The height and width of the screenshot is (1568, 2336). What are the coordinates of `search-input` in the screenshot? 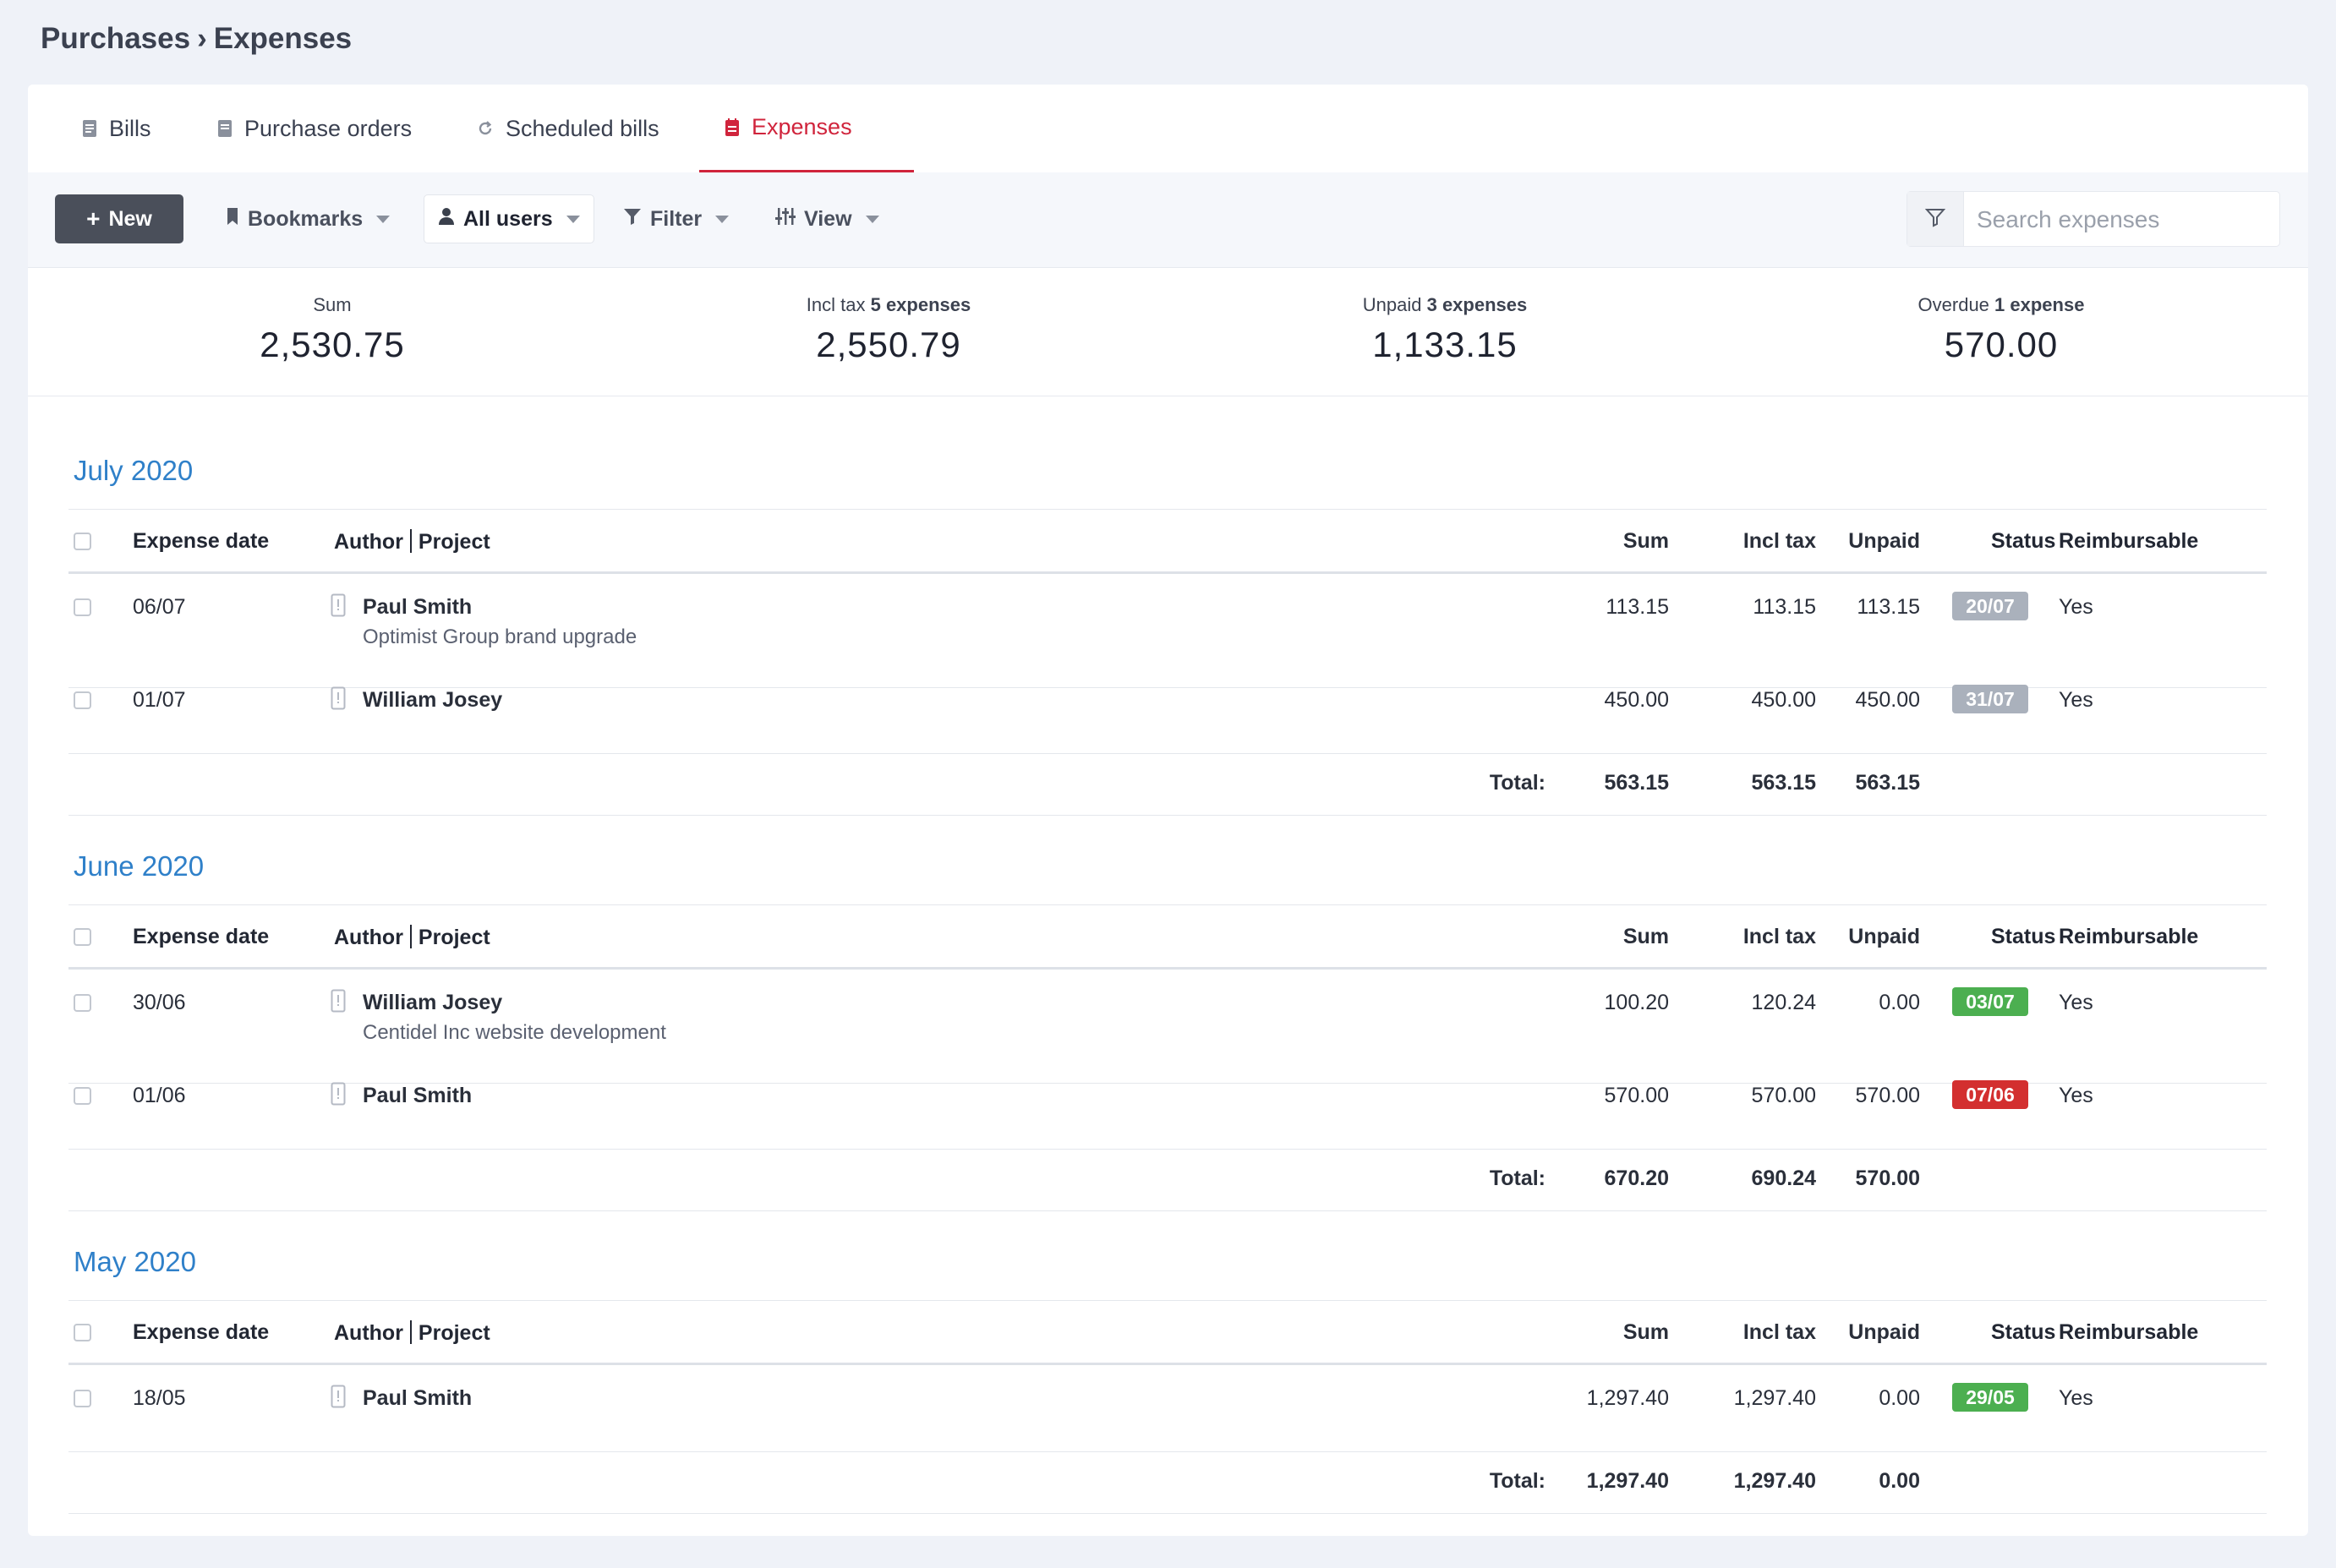 It's located at (2120, 219).